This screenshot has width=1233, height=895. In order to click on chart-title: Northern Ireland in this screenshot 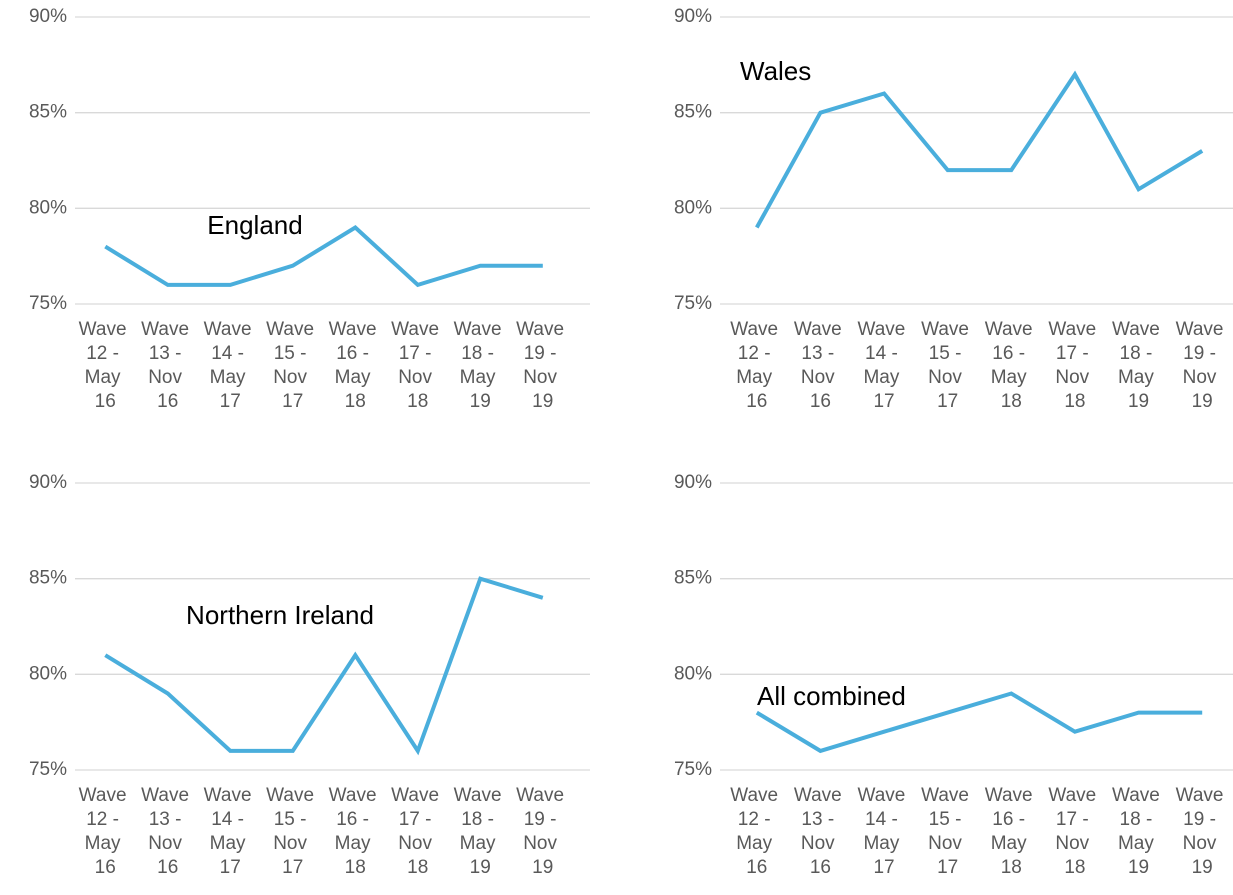, I will do `click(280, 615)`.